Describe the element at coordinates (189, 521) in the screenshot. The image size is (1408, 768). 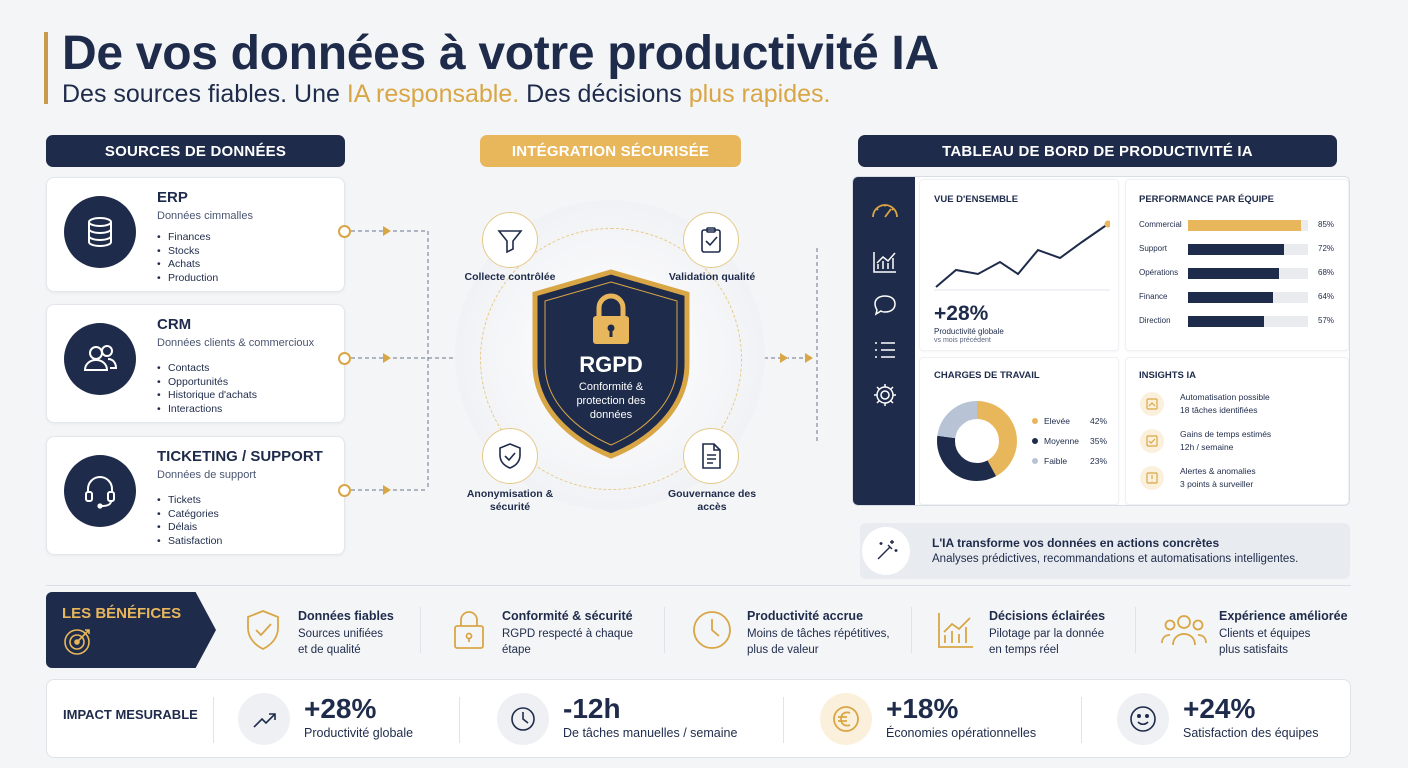
I see `source-items: Tickets Catégories Délais Satisfaction` at that location.